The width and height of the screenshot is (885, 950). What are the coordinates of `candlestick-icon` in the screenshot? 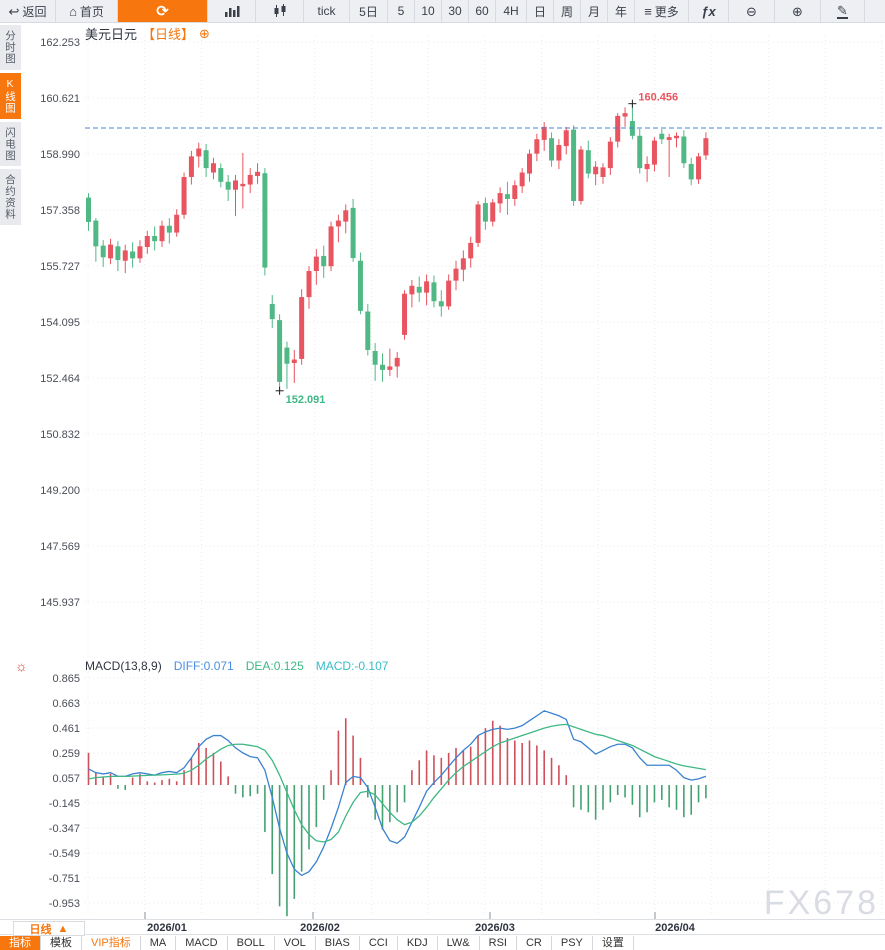 It's located at (279, 10).